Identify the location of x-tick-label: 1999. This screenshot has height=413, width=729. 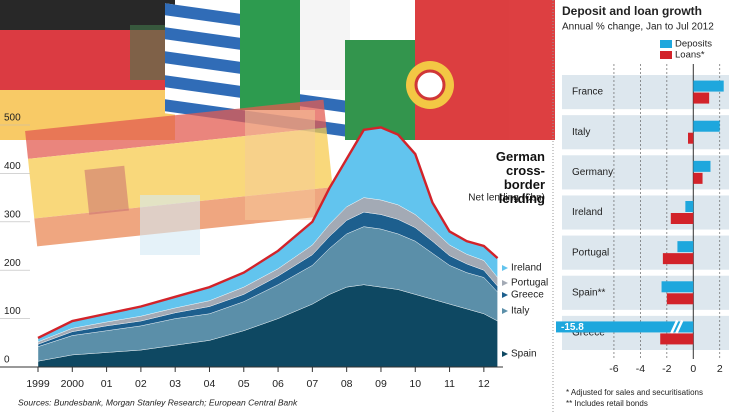
(38, 384).